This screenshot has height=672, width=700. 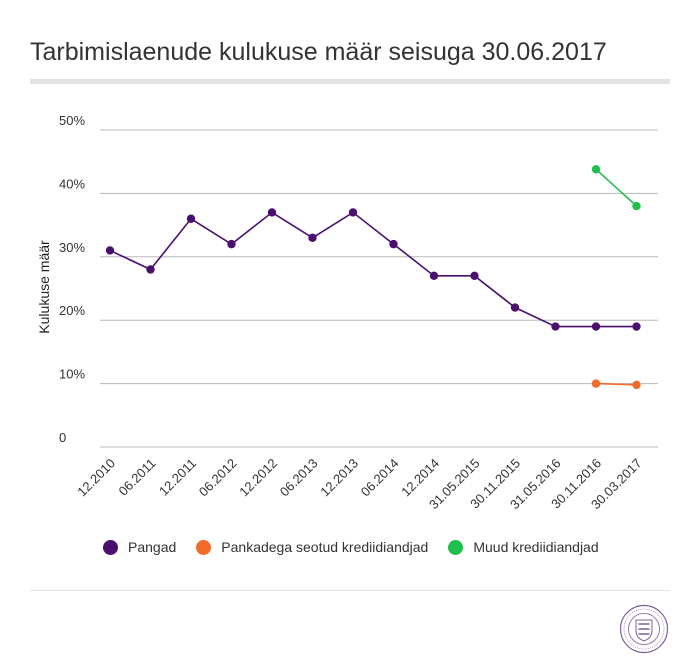 What do you see at coordinates (616, 384) in the screenshot?
I see `series-line-pankadega-seotud-krediidiandjad` at bounding box center [616, 384].